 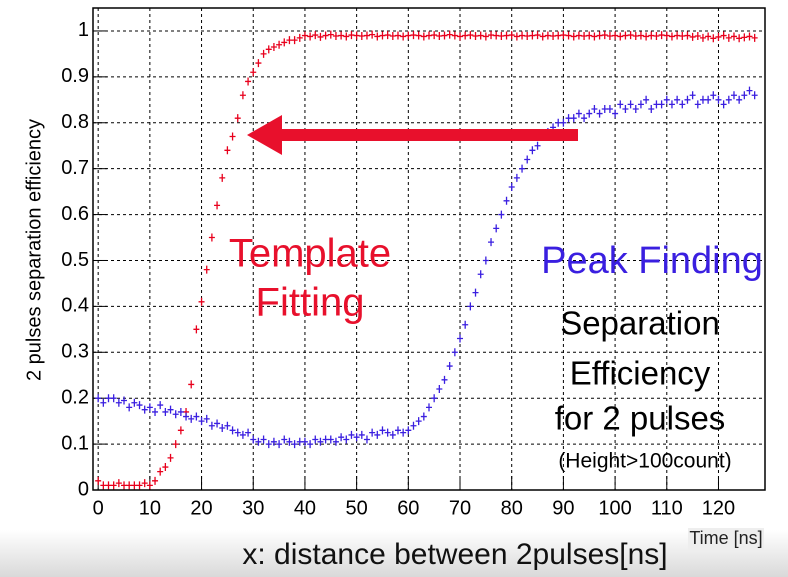 I want to click on x-tick-label: 110, so click(x=667, y=508).